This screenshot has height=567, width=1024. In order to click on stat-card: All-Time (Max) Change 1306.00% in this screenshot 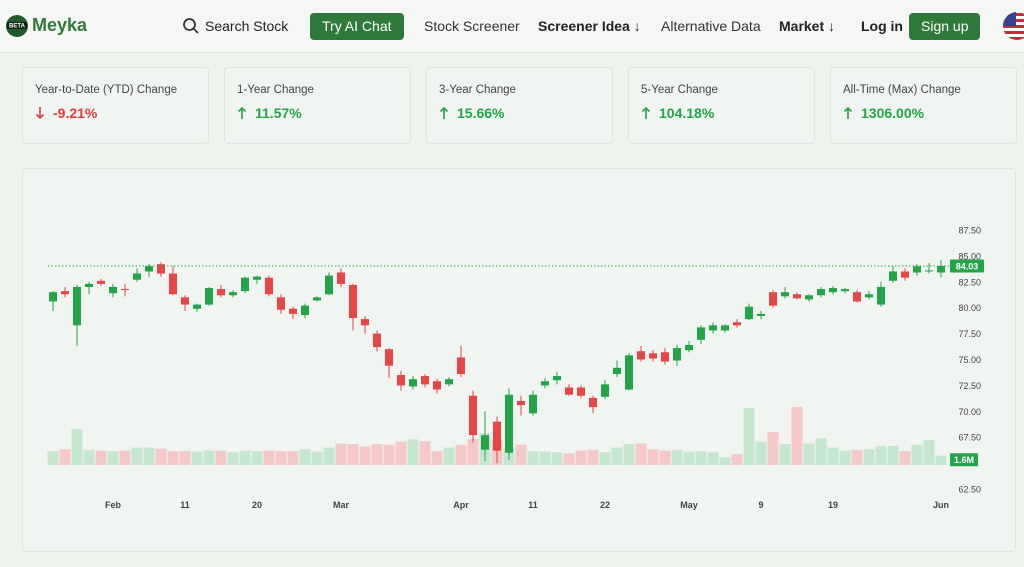, I will do `click(923, 105)`.